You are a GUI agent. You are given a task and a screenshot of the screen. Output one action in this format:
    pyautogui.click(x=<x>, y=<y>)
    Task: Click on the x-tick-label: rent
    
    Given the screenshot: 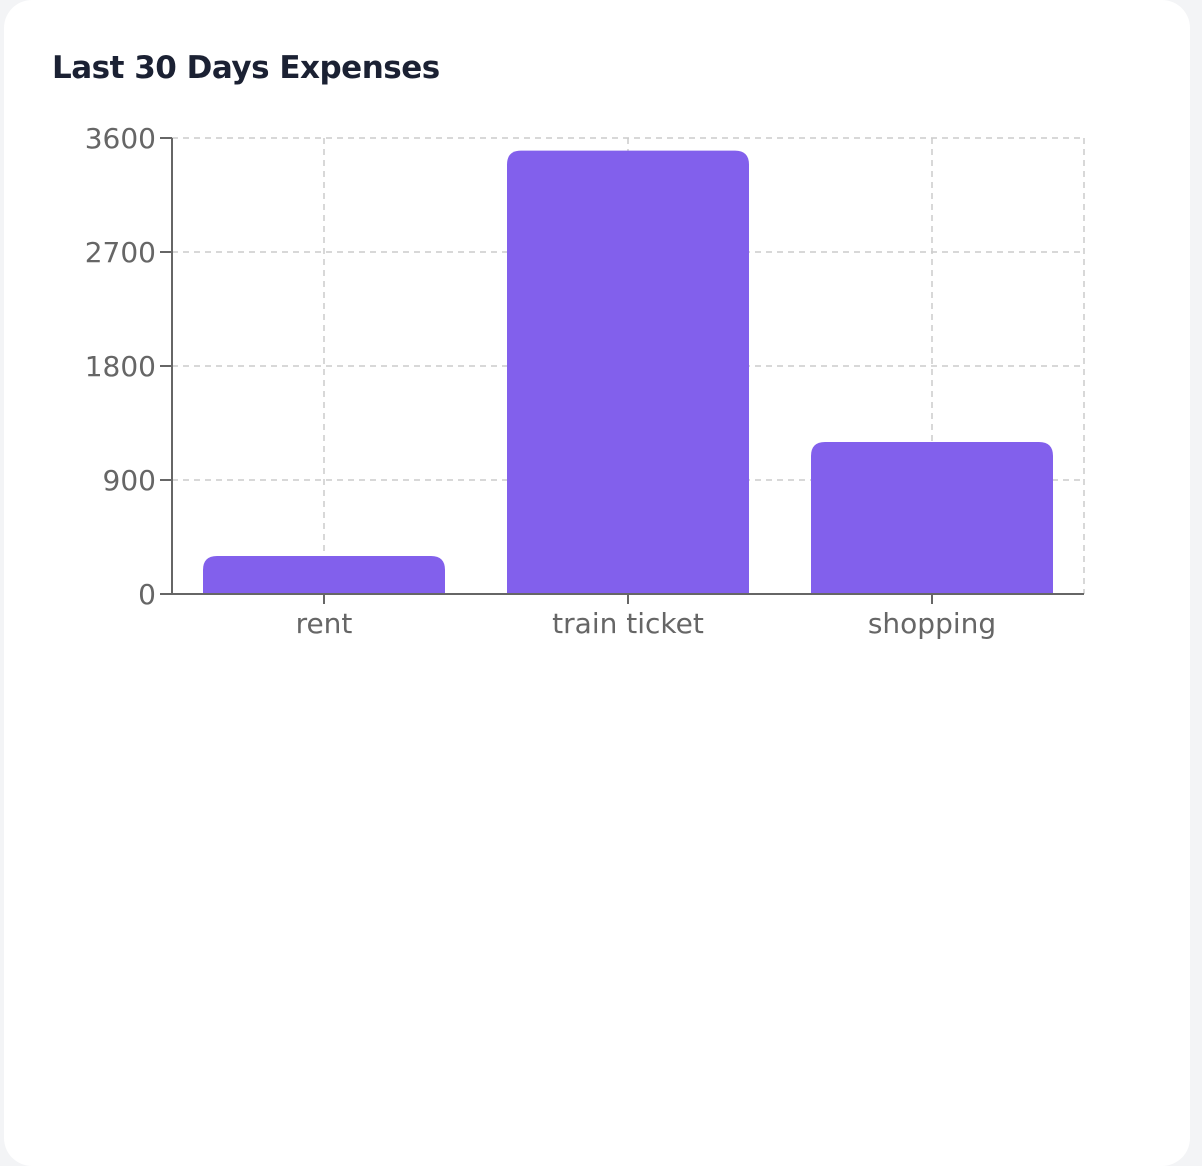 What is the action you would take?
    pyautogui.click(x=324, y=623)
    